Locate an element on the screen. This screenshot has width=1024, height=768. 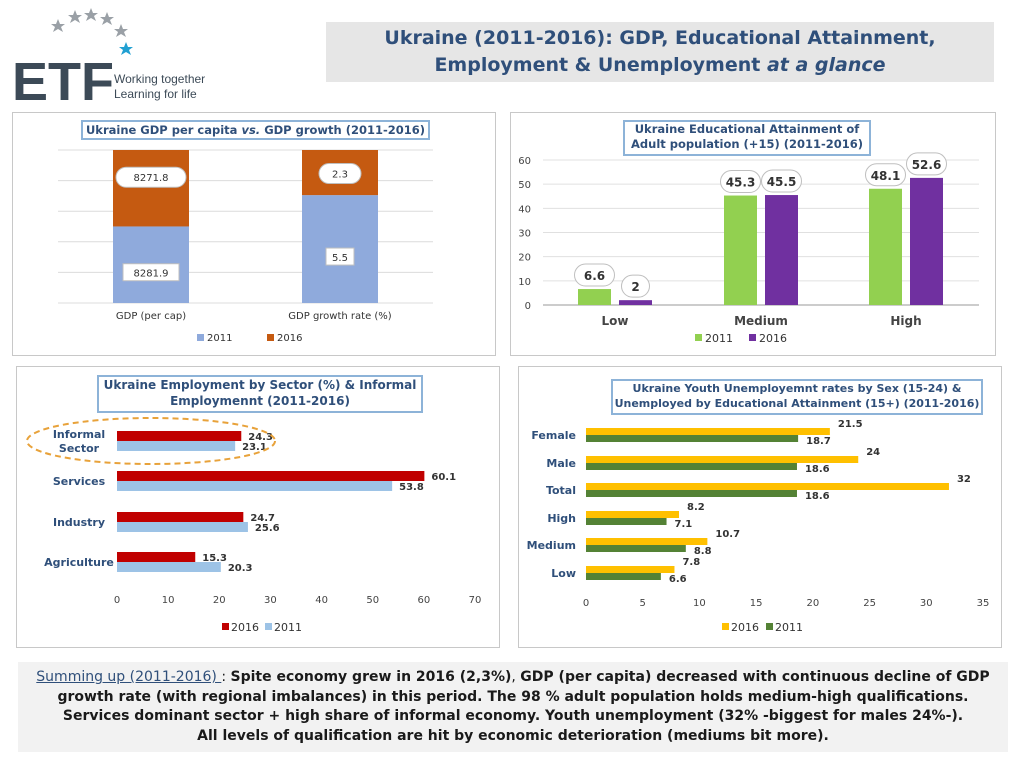
gdp-legend-swatch-2016 is located at coordinates (270, 337).